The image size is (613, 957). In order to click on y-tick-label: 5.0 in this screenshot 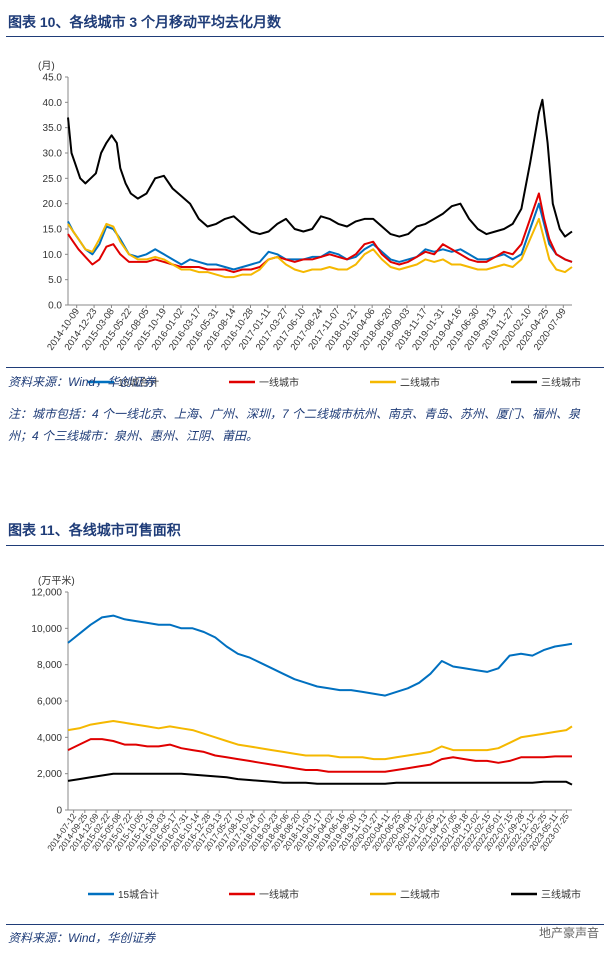, I will do `click(55, 280)`.